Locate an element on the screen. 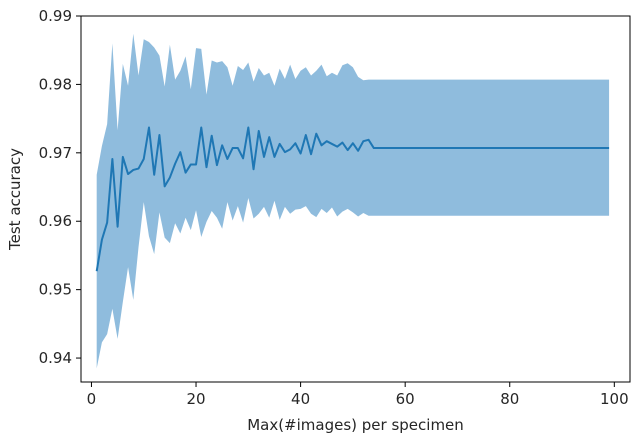 The width and height of the screenshot is (642, 443). y-tick-label: 0.94 is located at coordinates (55, 358).